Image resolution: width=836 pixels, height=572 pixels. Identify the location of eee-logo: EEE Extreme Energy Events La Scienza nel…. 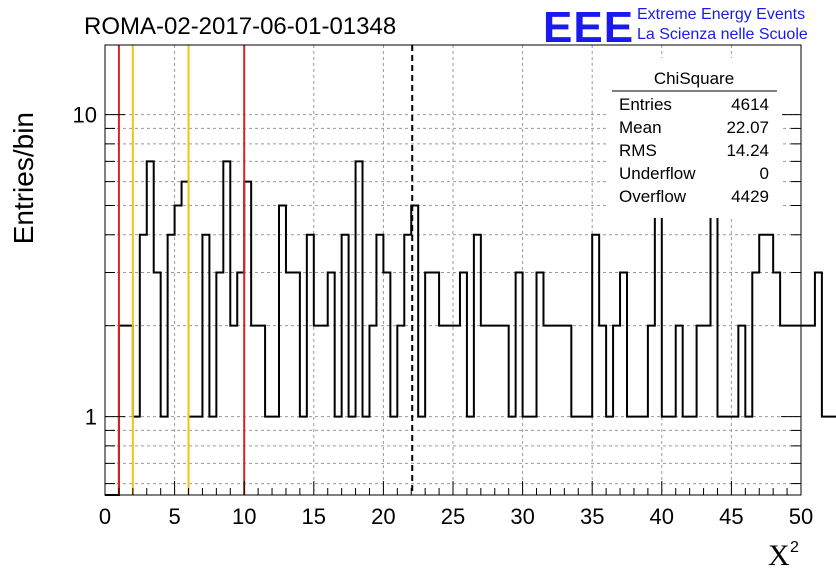
(675, 27).